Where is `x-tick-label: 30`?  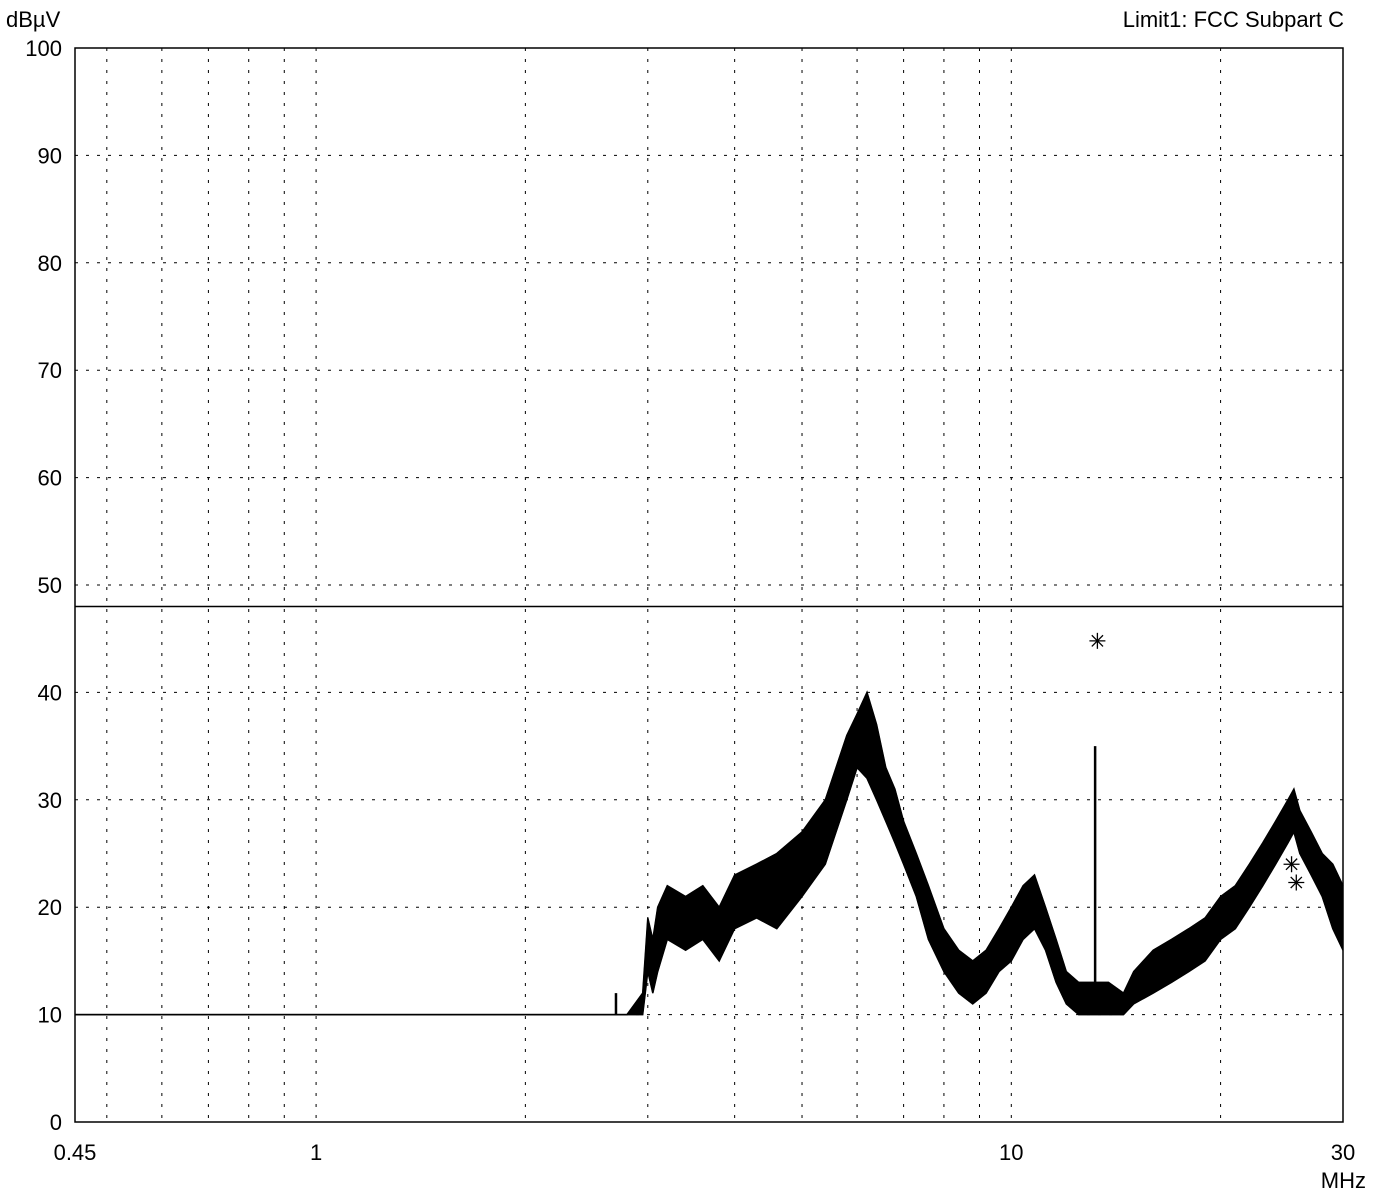 x-tick-label: 30 is located at coordinates (1343, 1152).